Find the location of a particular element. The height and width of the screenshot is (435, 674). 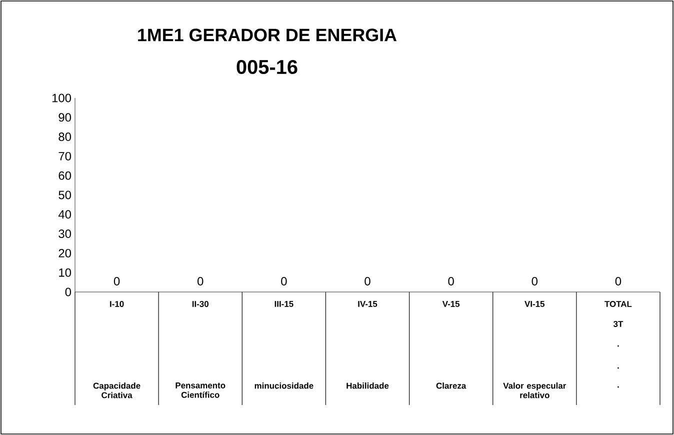

x-tick-label: V-15 is located at coordinates (451, 304).